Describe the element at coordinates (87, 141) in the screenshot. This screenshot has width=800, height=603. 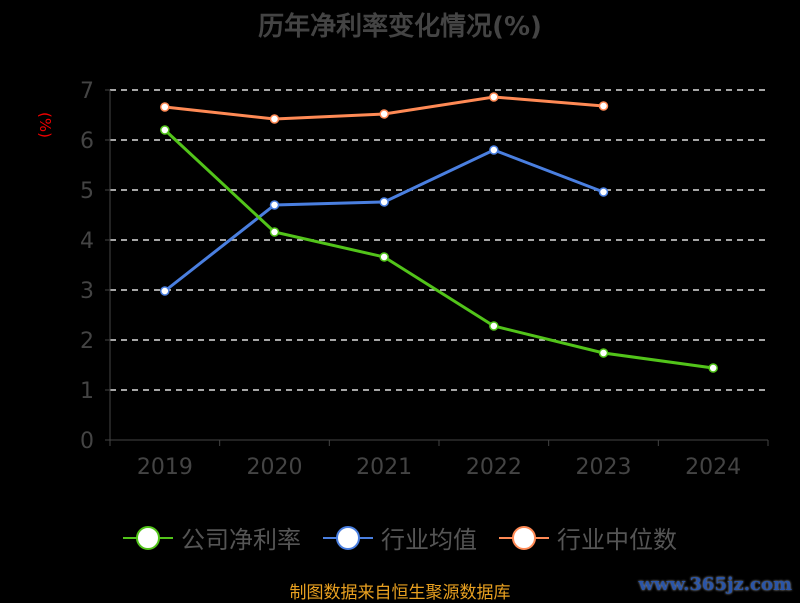
I see `y-tick-label: 6` at that location.